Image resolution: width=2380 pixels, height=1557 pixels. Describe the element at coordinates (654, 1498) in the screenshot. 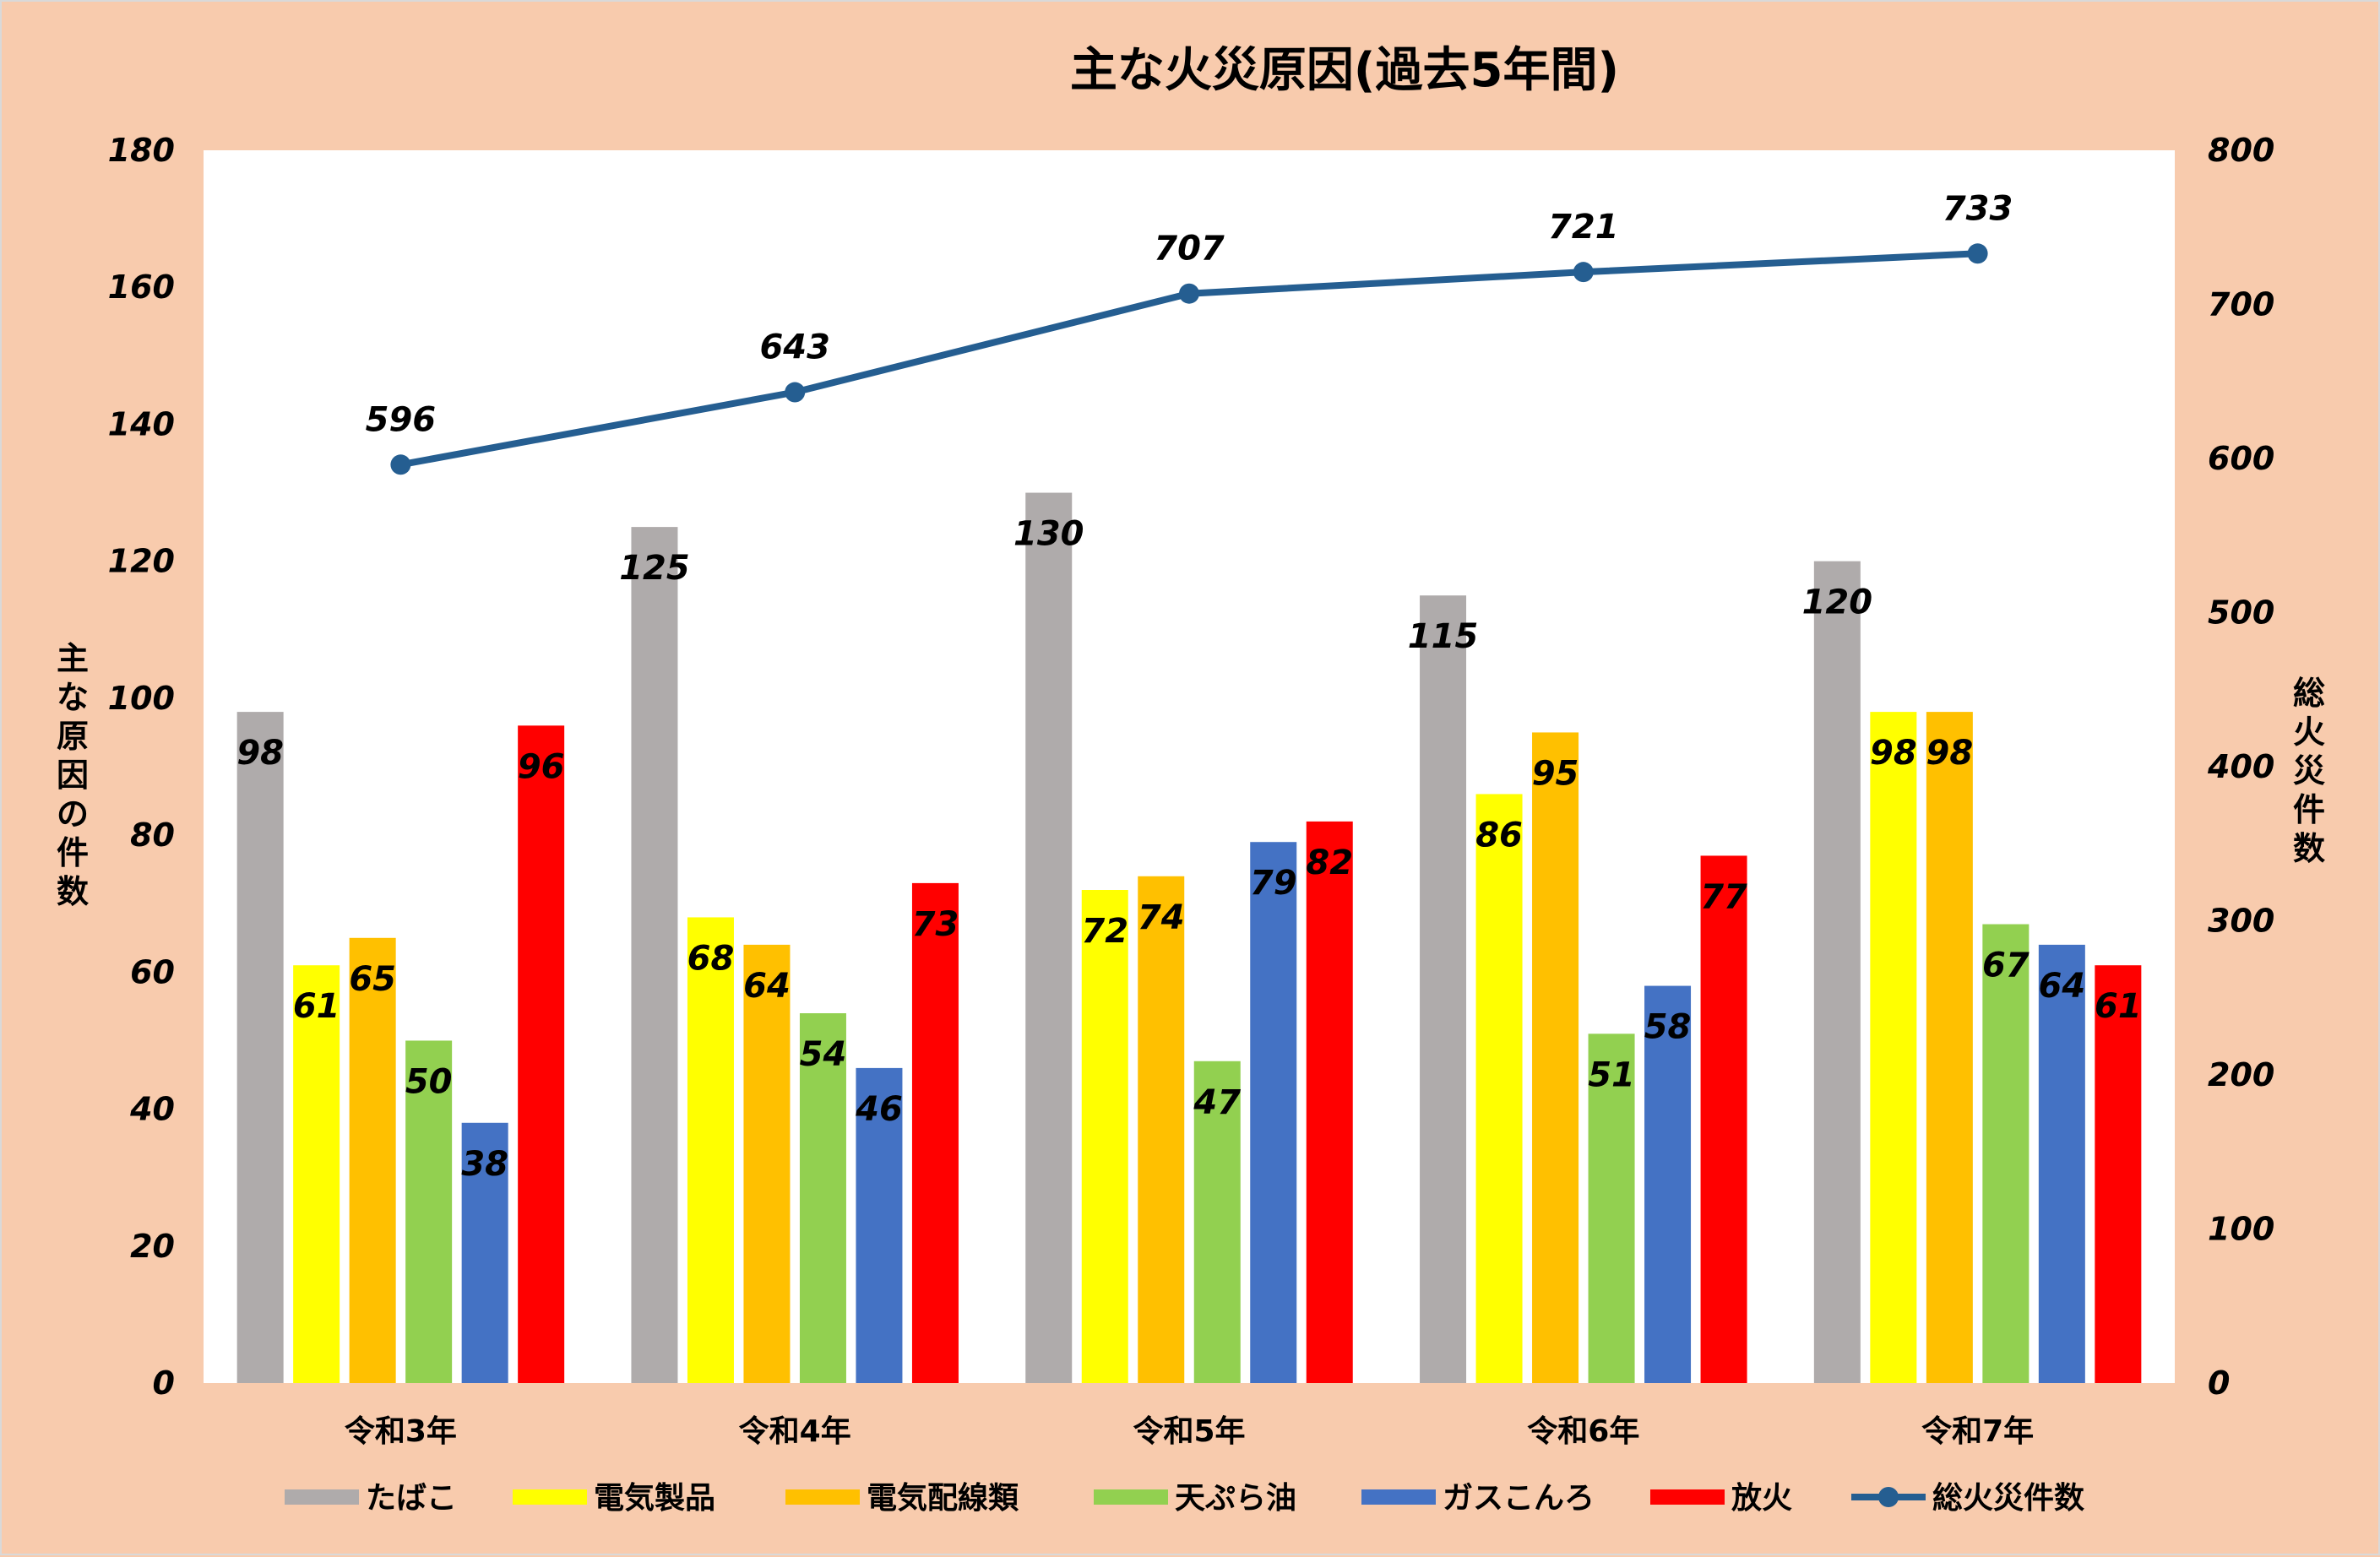

I see `legend-label: 電気製品` at that location.